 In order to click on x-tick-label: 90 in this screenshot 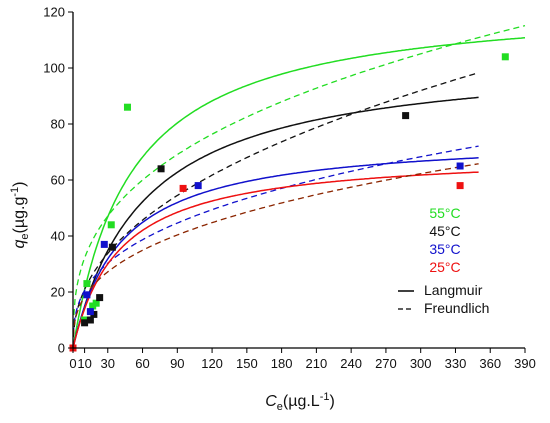, I will do `click(177, 363)`.